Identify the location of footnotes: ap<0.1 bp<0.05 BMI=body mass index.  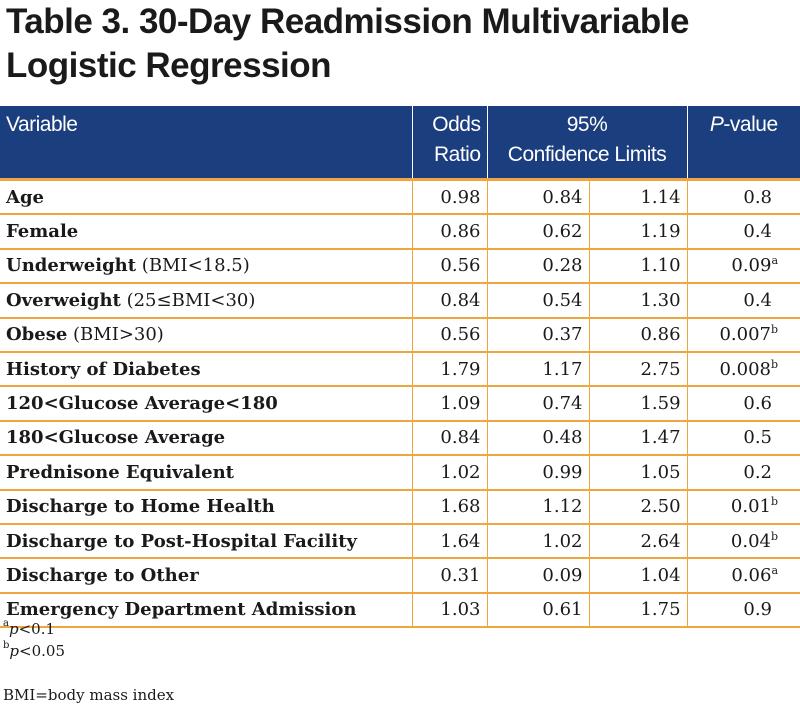
(88, 662).